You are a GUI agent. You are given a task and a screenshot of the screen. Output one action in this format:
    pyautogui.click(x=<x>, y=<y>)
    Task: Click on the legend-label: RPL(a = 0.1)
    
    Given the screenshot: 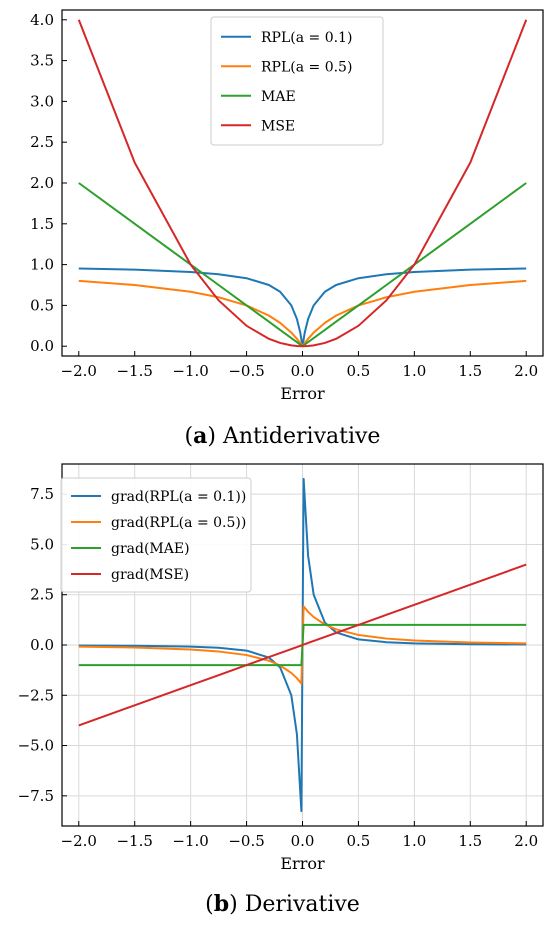 What is the action you would take?
    pyautogui.click(x=306, y=38)
    